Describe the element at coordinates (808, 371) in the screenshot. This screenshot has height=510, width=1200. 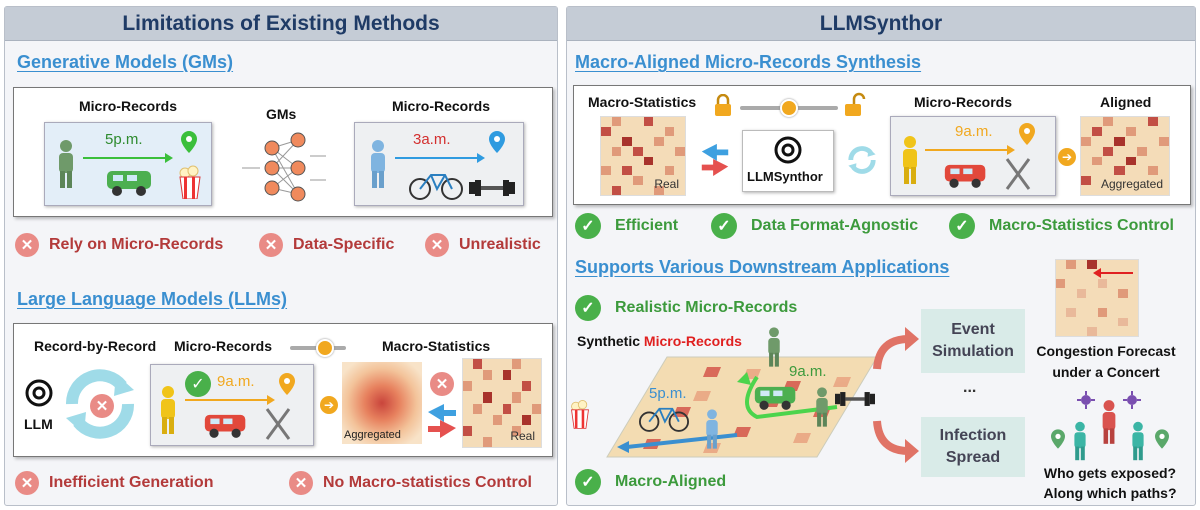
I see `map-time-am: 9a.m.` at that location.